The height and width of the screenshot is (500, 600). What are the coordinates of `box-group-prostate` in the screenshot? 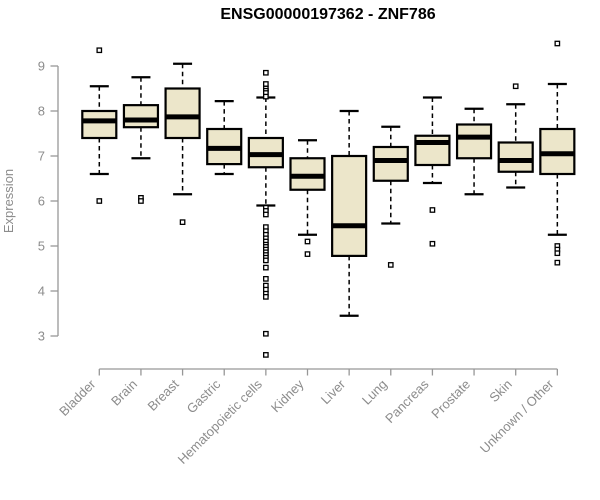 It's located at (474, 151).